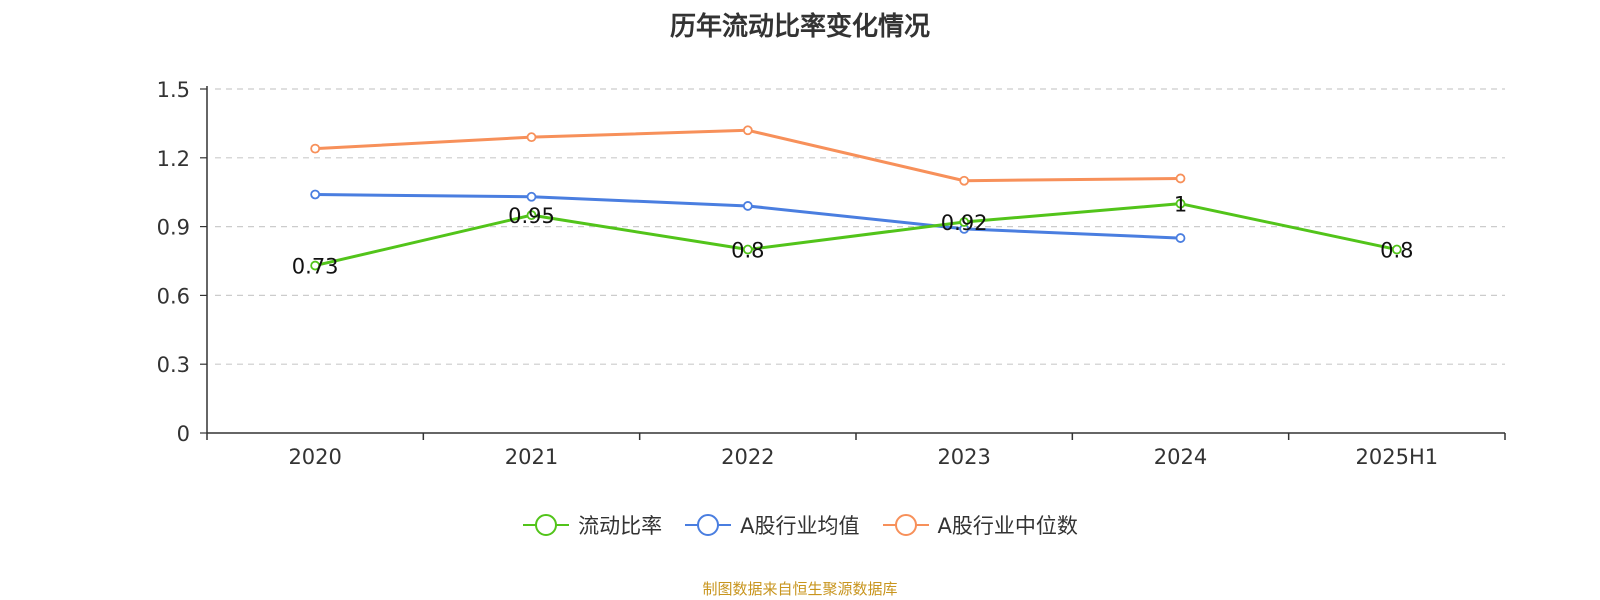 The height and width of the screenshot is (600, 1600). Describe the element at coordinates (800, 589) in the screenshot. I see `data-source-note: 制图数据来自恒生聚源数据库` at that location.